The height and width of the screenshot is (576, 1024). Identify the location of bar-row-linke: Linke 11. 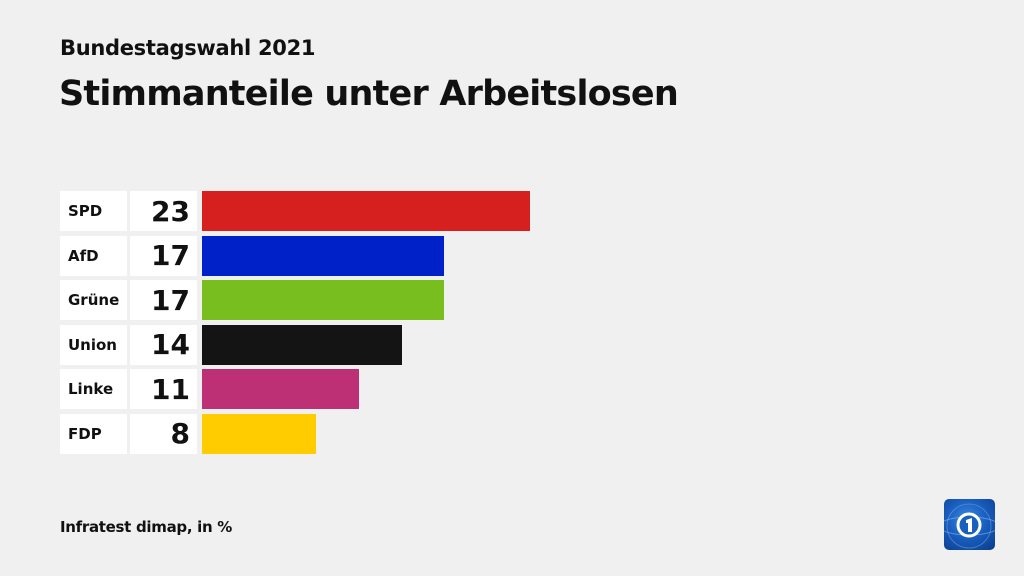
(295, 389).